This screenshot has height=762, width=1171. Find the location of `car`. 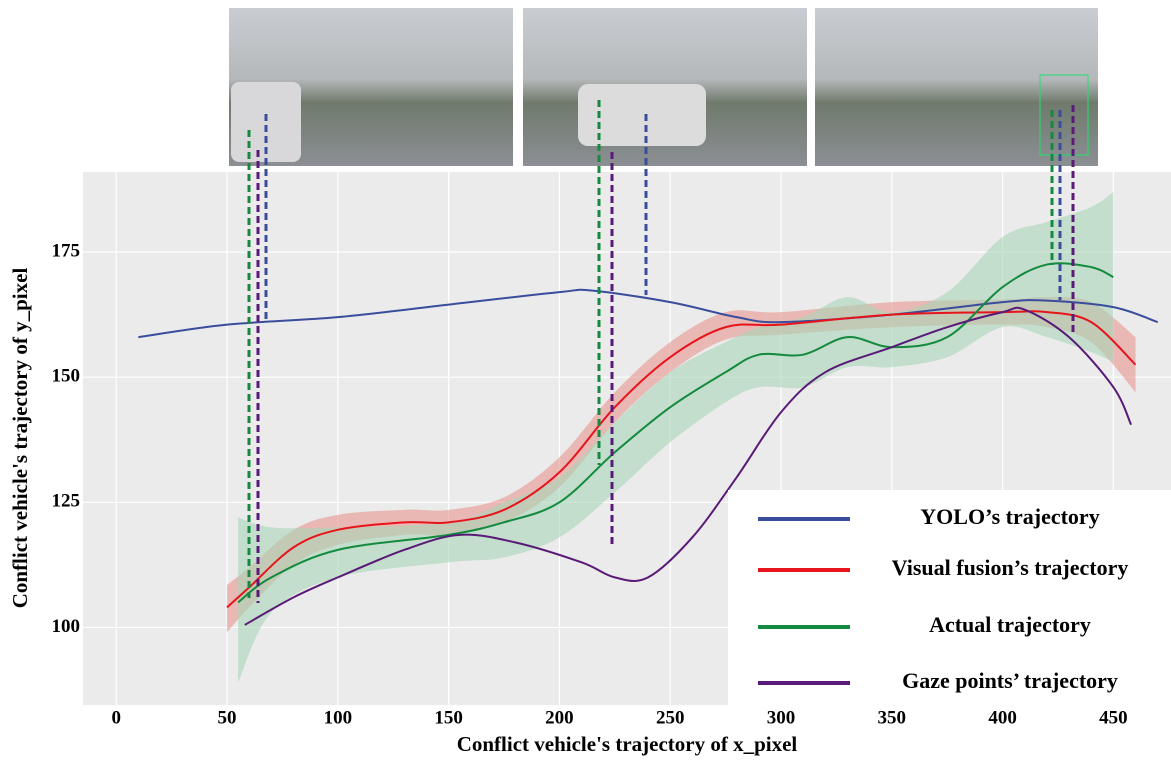

car is located at coordinates (642, 115).